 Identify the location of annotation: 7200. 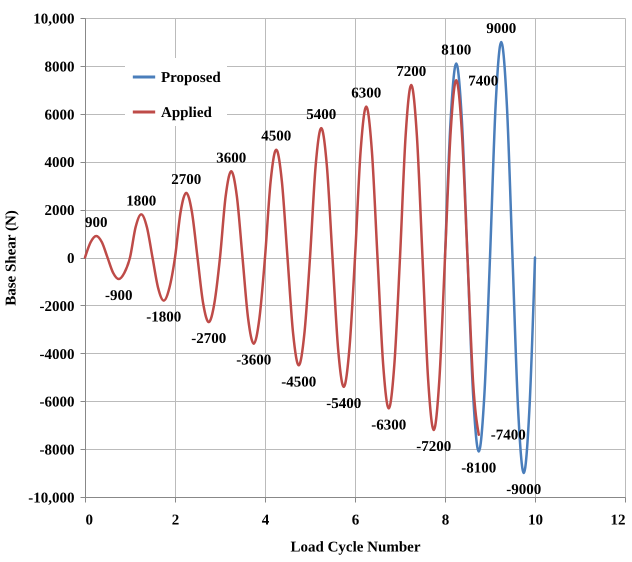
(411, 72).